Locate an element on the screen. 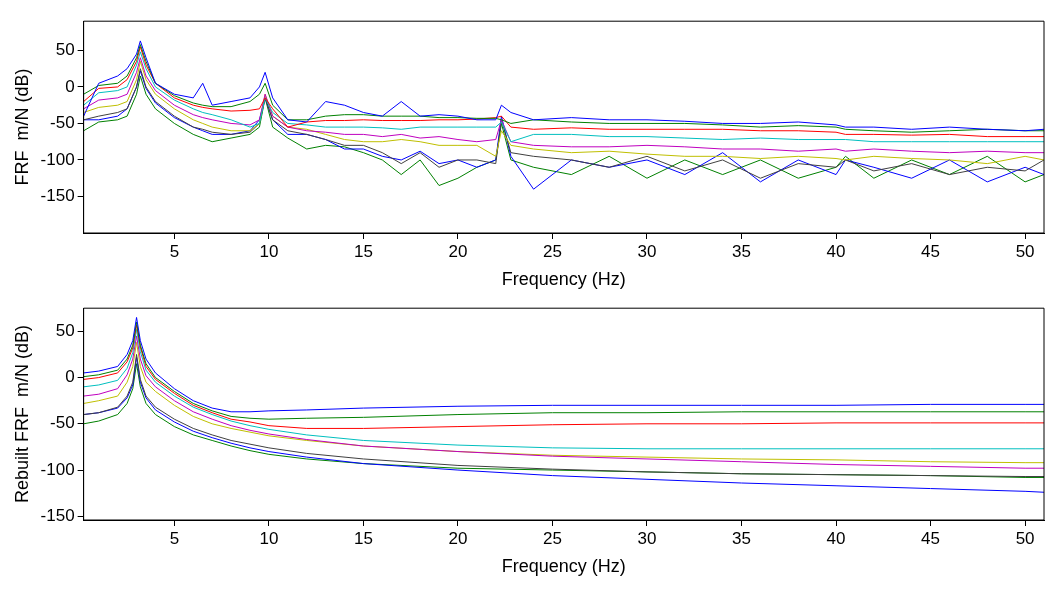 The width and height of the screenshot is (1058, 590). y-axis-title: Rebuilt FRF m/N (dB) is located at coordinates (21, 414).